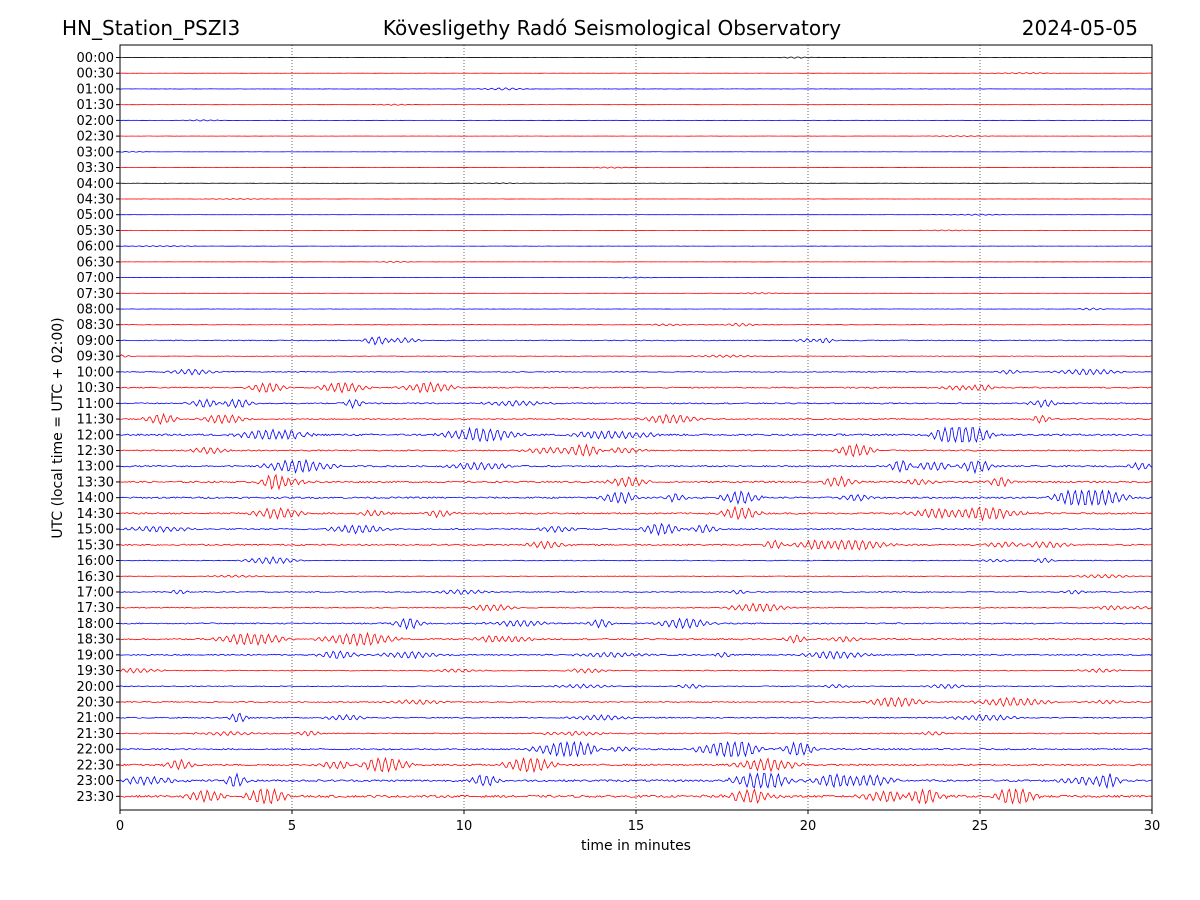 Image resolution: width=1200 pixels, height=900 pixels. Describe the element at coordinates (636, 655) in the screenshot. I see `trace-1900` at that location.